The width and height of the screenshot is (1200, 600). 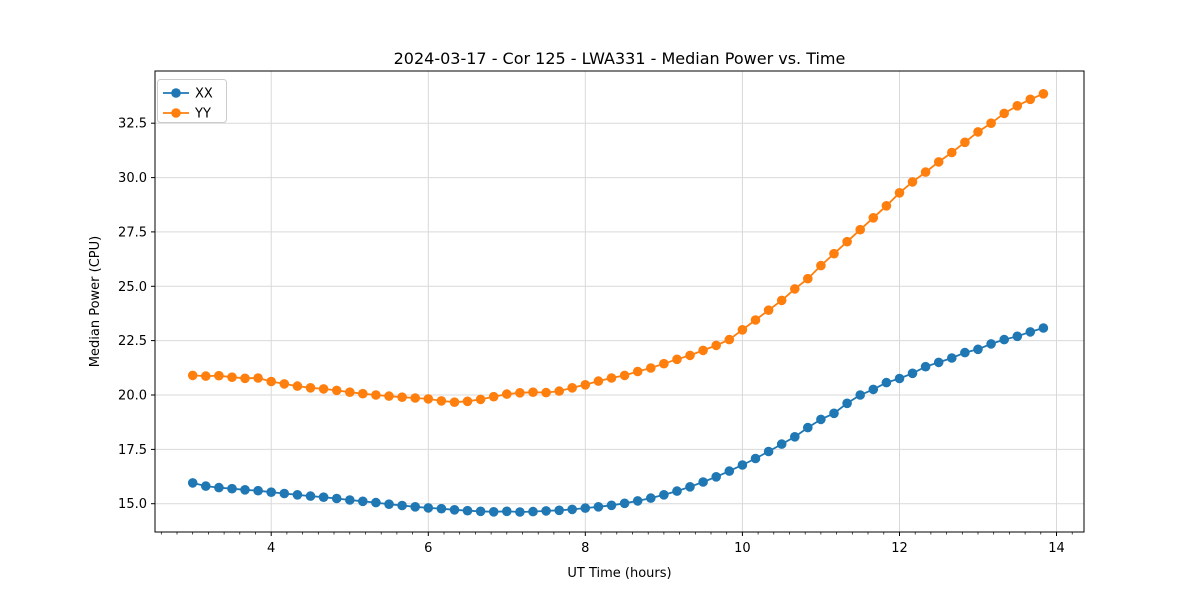 What do you see at coordinates (619, 573) in the screenshot?
I see `x-axis-label: UT Time (hours)` at bounding box center [619, 573].